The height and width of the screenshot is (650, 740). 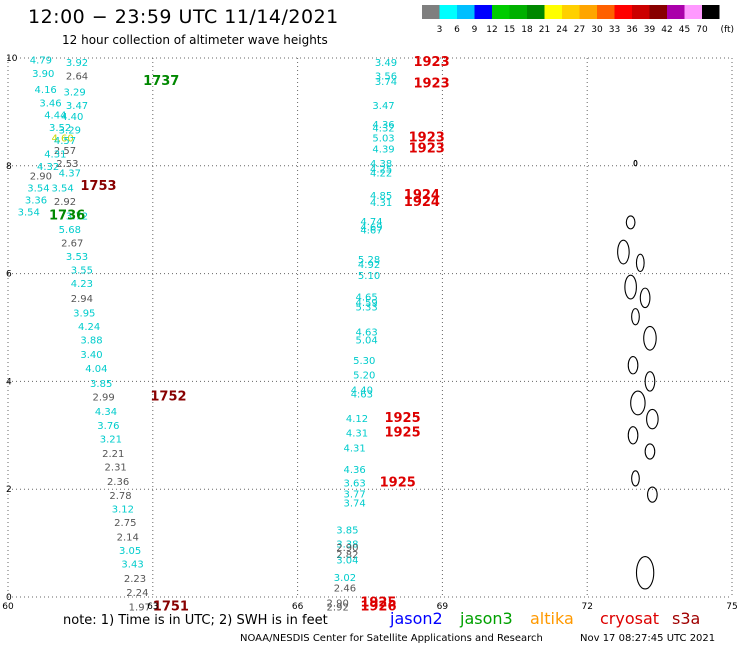 I want to click on scale-tick-label: 45, so click(x=684, y=30).